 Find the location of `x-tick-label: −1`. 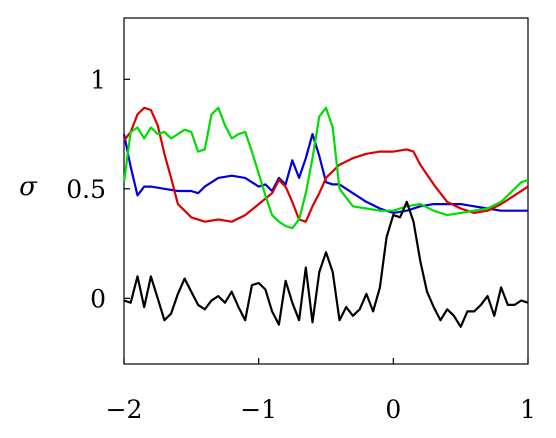

x-tick-label: −1 is located at coordinates (258, 409).